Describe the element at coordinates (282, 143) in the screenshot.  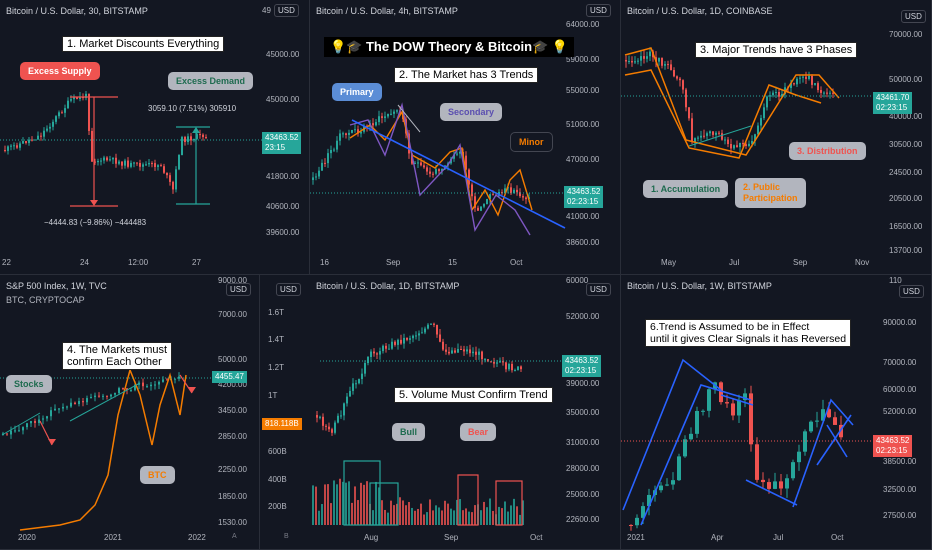
I see `price-label: 43463.52 23:15` at that location.